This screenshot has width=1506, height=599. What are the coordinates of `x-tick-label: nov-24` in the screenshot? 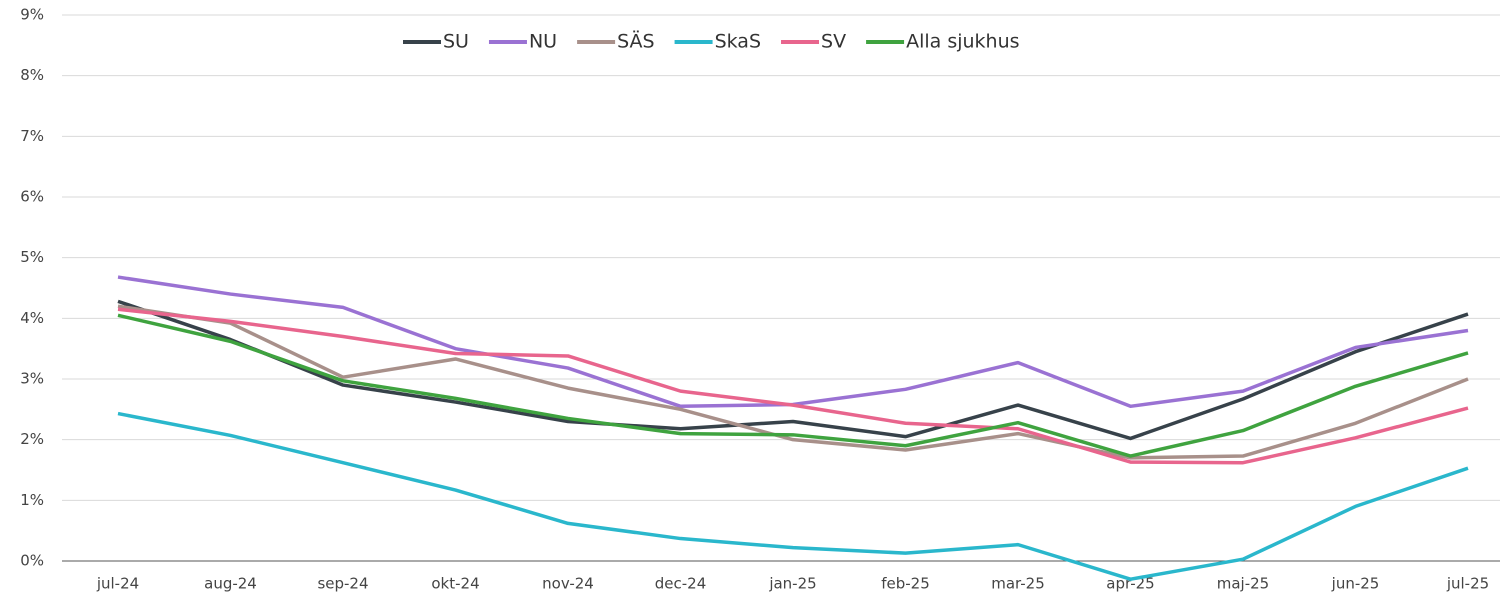 It's located at (568, 584).